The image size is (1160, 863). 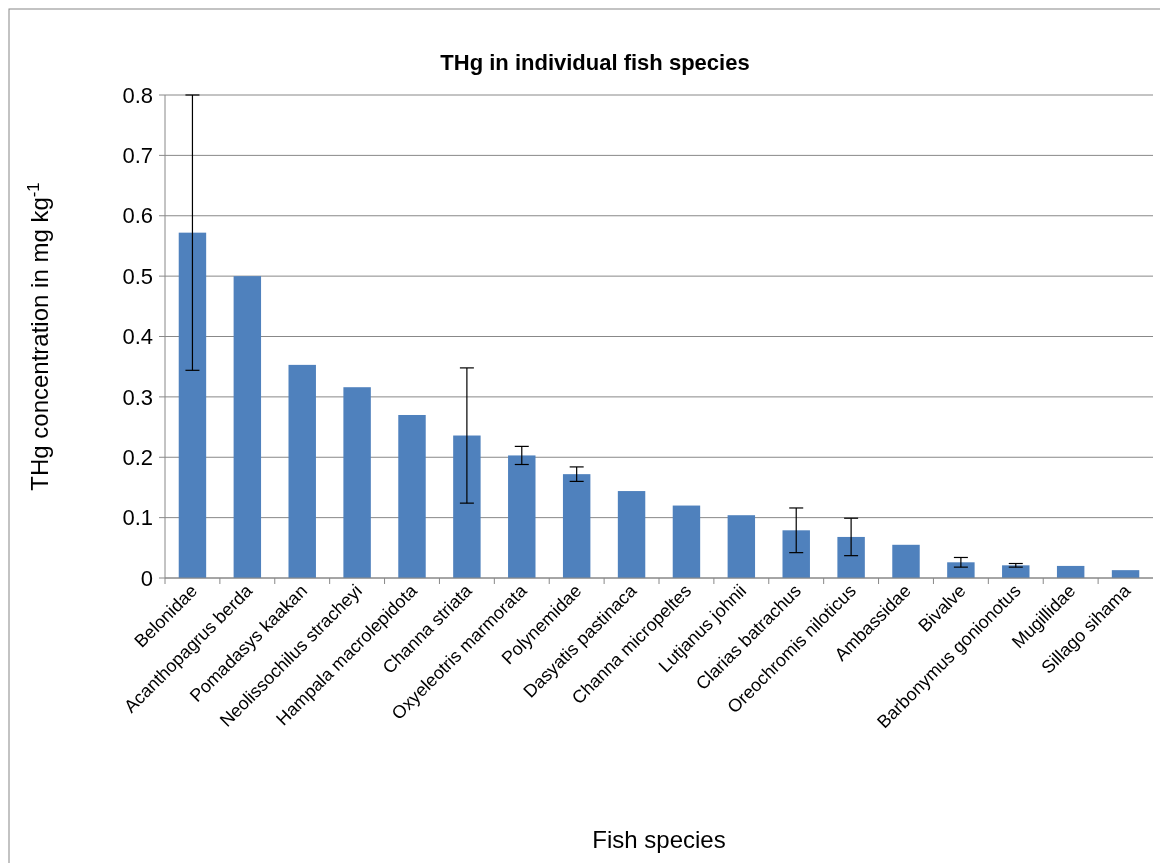 What do you see at coordinates (137, 156) in the screenshot?
I see `y-tick-label: 0.7` at bounding box center [137, 156].